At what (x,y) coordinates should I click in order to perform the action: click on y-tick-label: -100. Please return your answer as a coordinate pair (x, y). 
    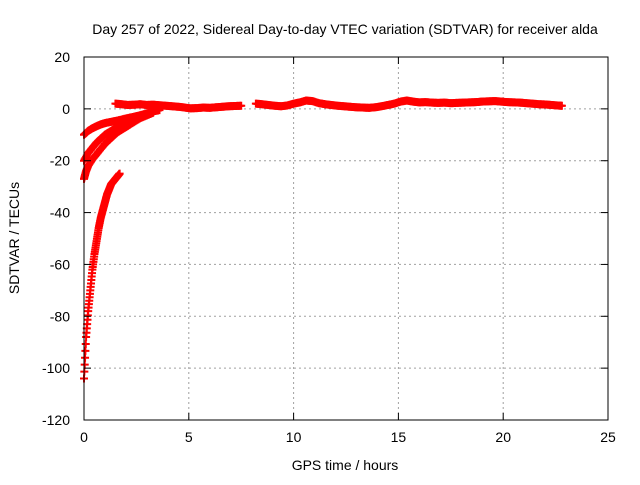
    Looking at the image, I should click on (56, 368).